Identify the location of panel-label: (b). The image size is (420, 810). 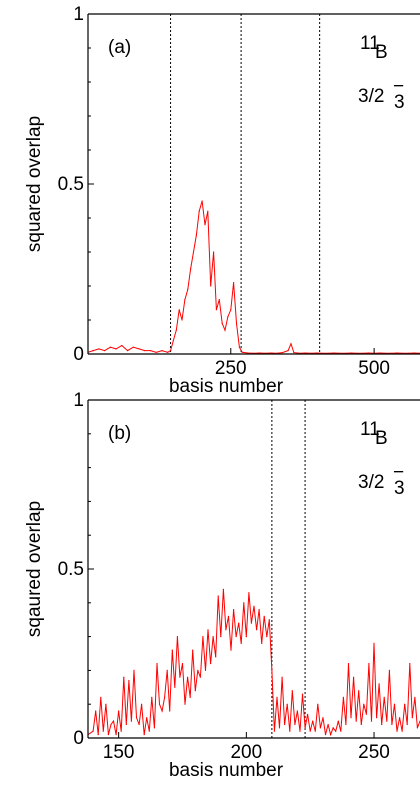
(119, 433).